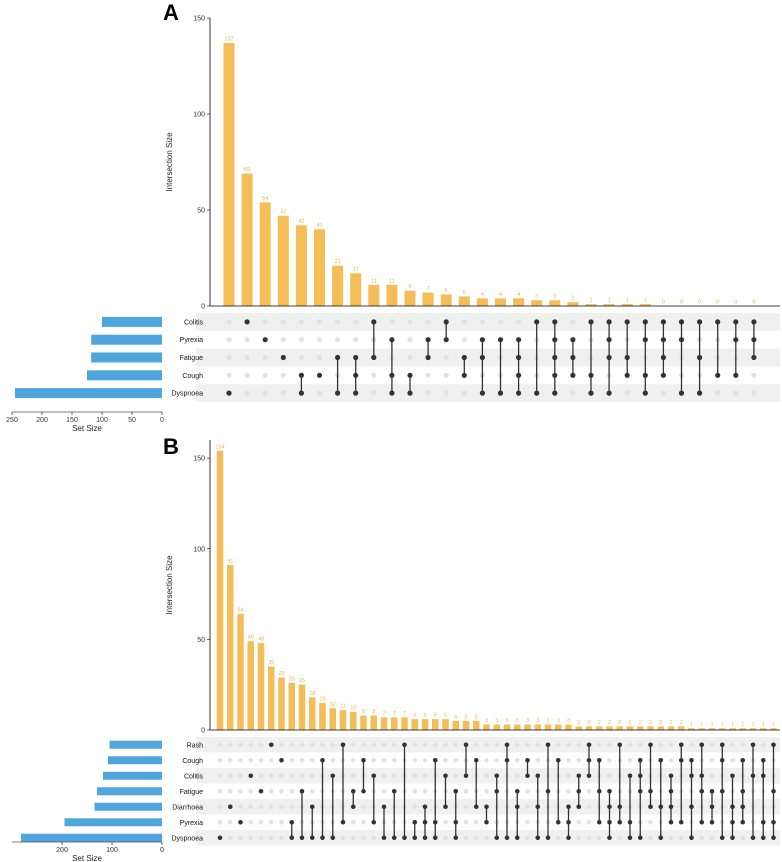 The image size is (782, 862). What do you see at coordinates (199, 549) in the screenshot?
I see `y-tick-label: 100` at bounding box center [199, 549].